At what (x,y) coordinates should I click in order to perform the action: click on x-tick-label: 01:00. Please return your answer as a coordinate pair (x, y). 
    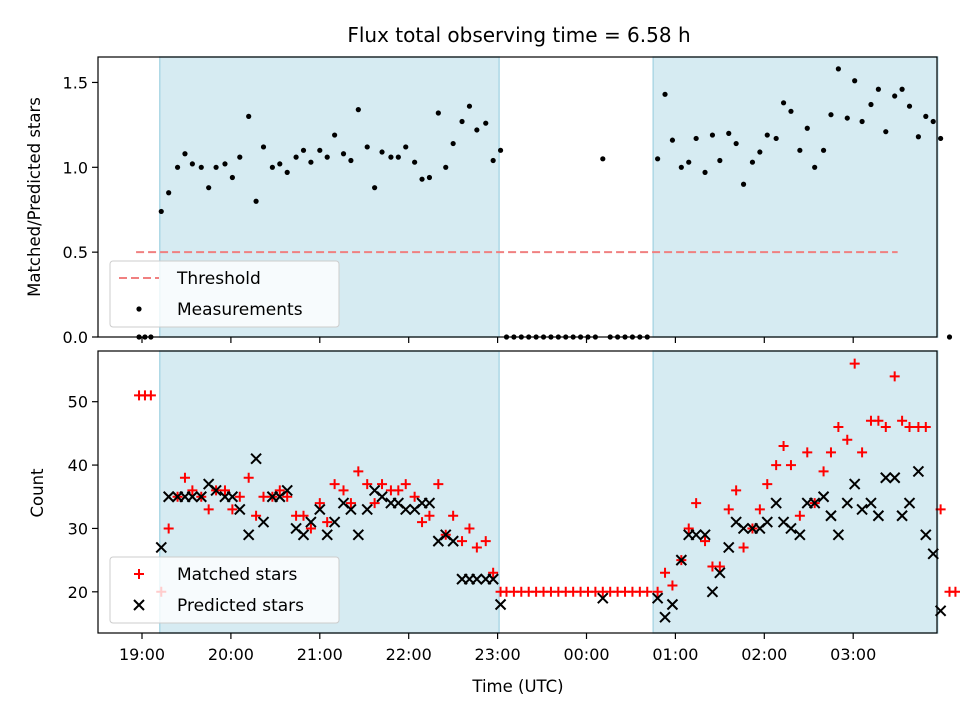
    Looking at the image, I should click on (675, 654).